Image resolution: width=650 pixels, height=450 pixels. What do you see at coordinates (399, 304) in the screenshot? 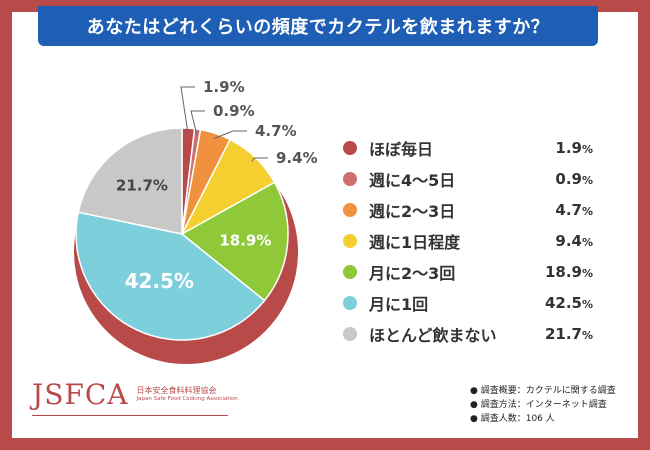
I see `legend-label: 月に1回` at bounding box center [399, 304].